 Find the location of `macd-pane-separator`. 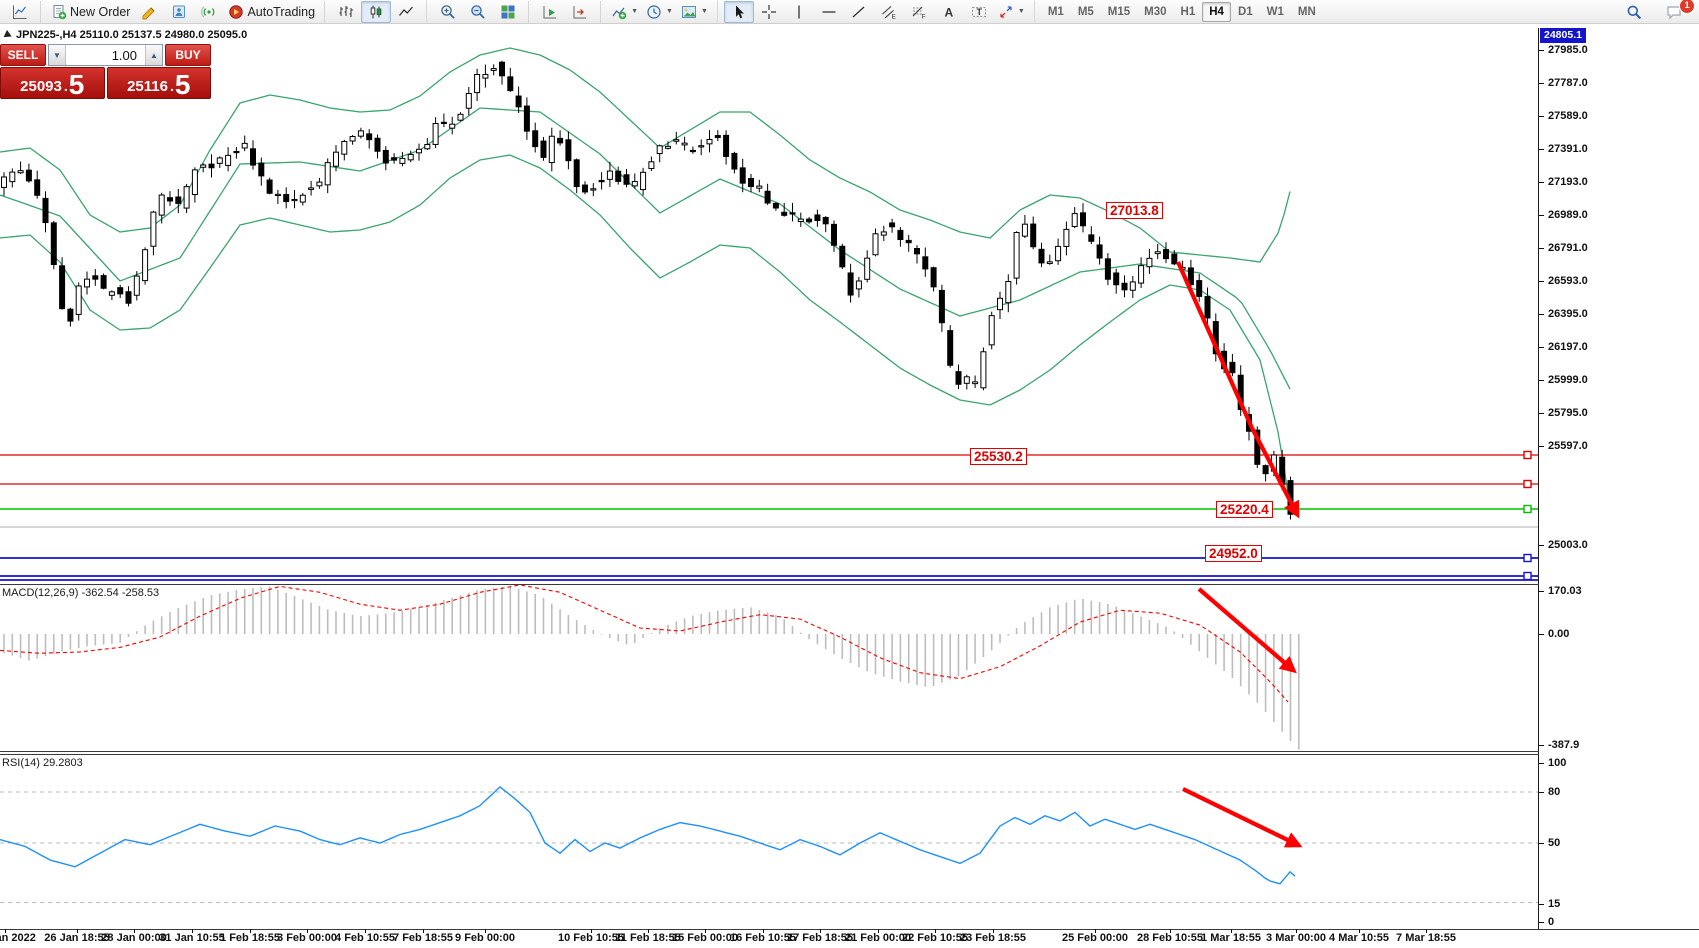

macd-pane-separator is located at coordinates (849, 584).